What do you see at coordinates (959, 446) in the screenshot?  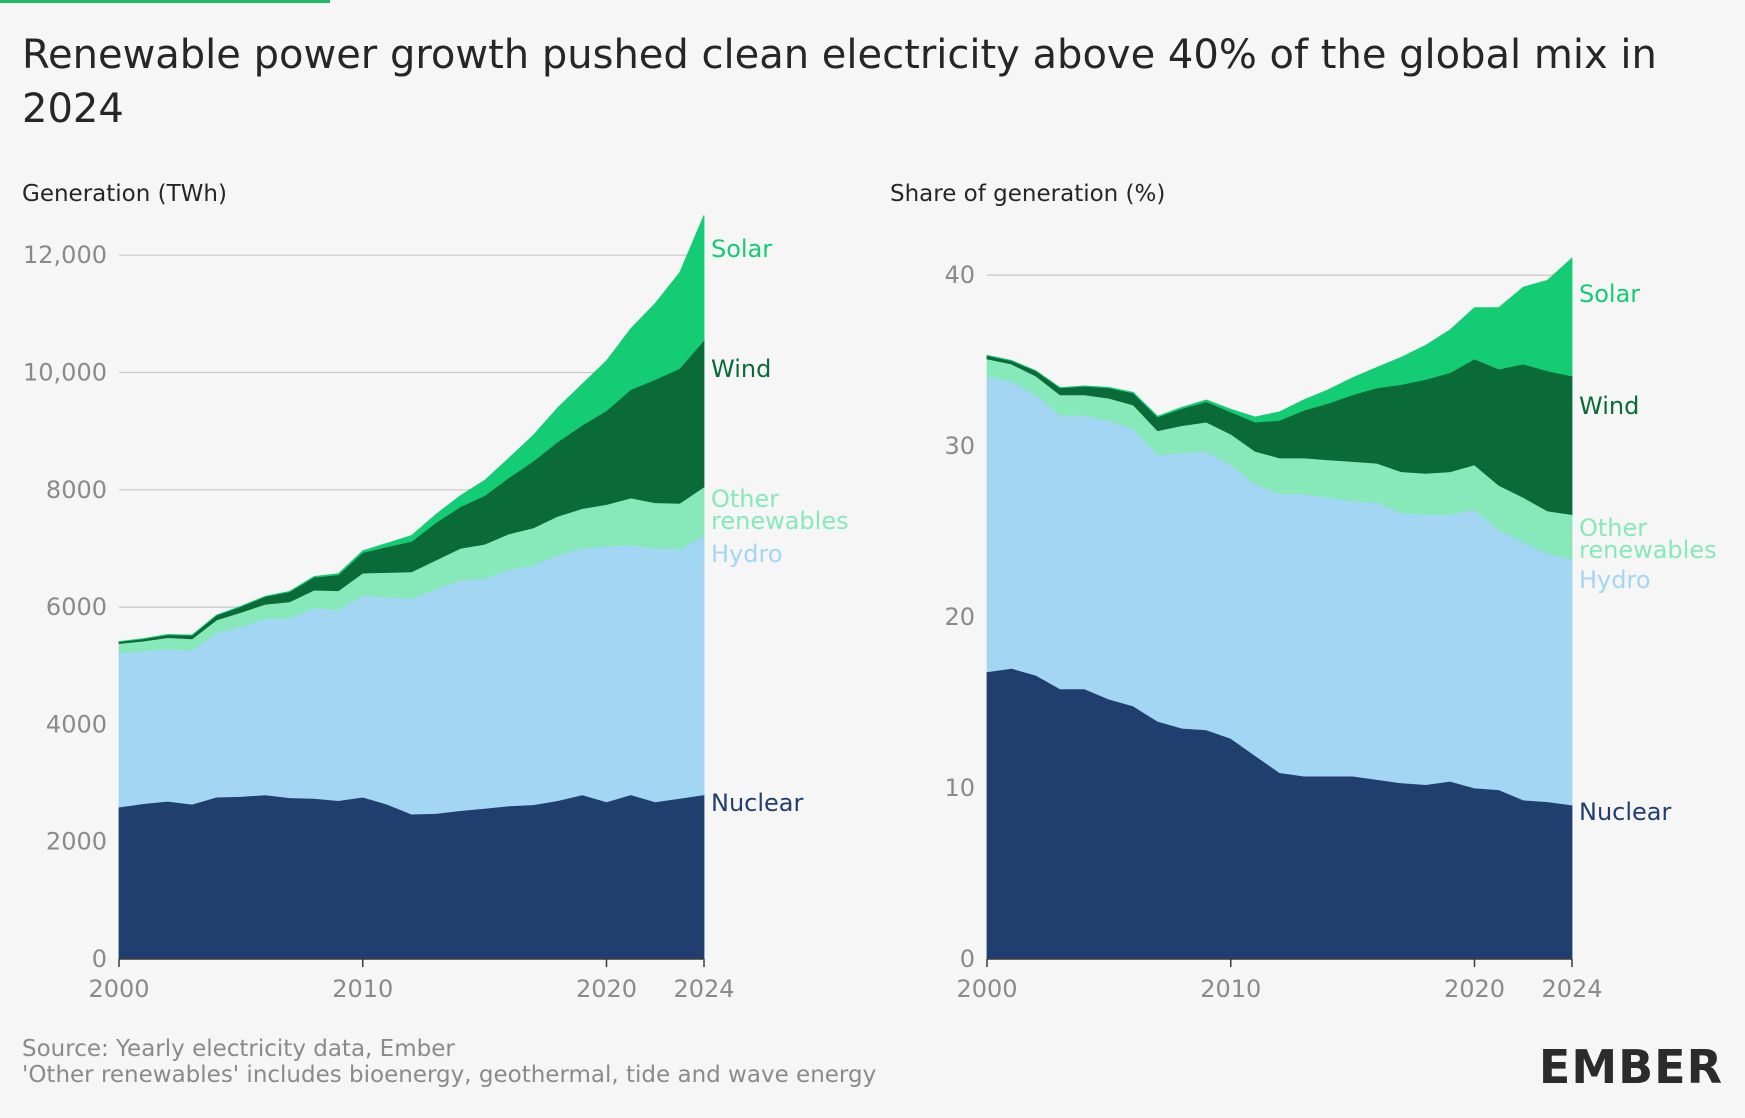 I see `y-tick-label: 30` at bounding box center [959, 446].